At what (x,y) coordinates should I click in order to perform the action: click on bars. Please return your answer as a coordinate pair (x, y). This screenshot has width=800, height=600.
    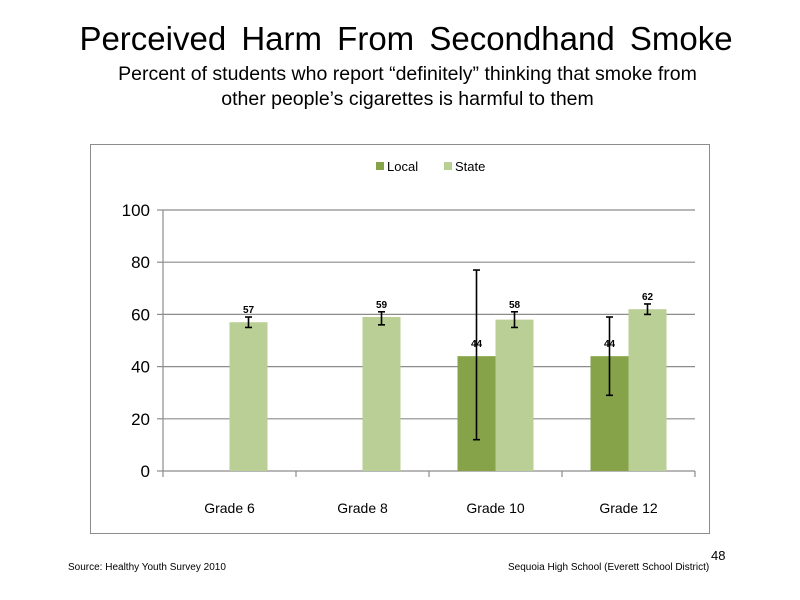
    Looking at the image, I should click on (448, 390).